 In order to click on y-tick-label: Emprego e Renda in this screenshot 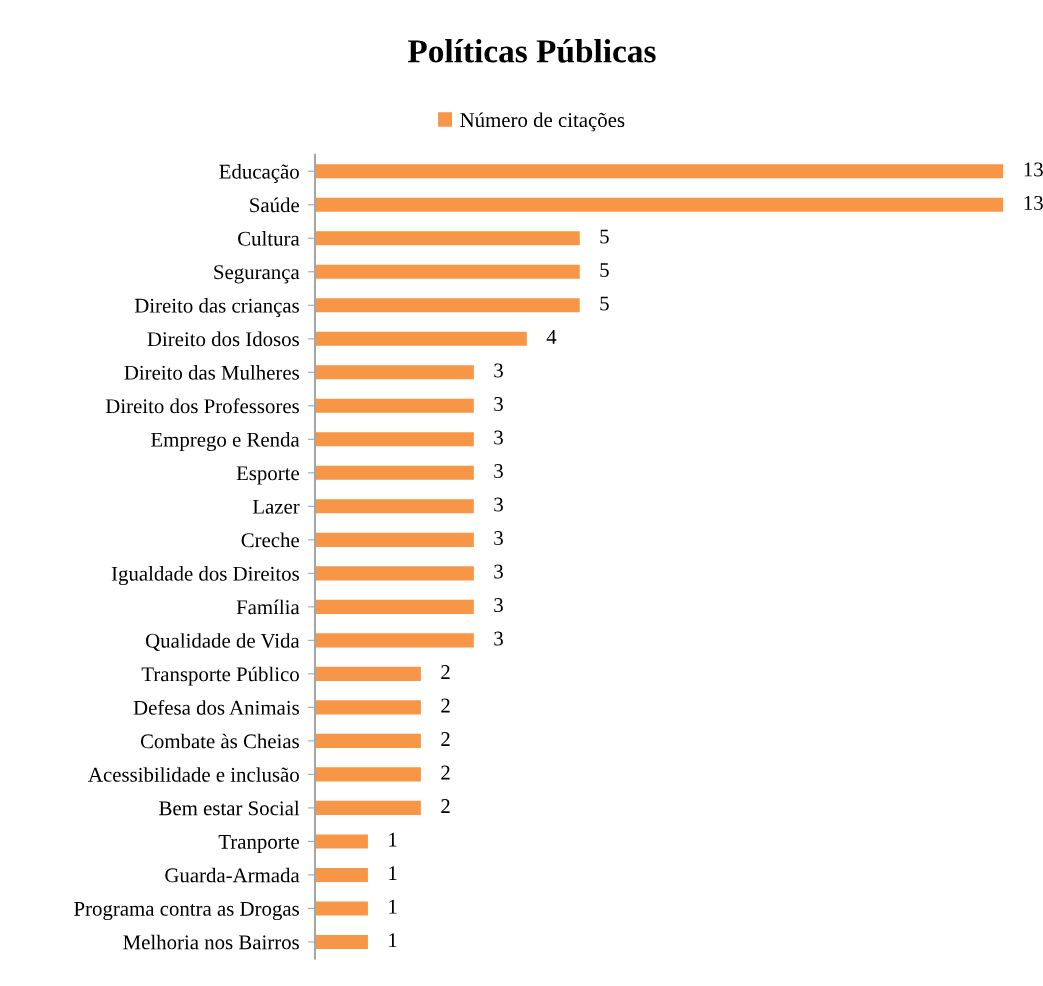, I will do `click(225, 442)`.